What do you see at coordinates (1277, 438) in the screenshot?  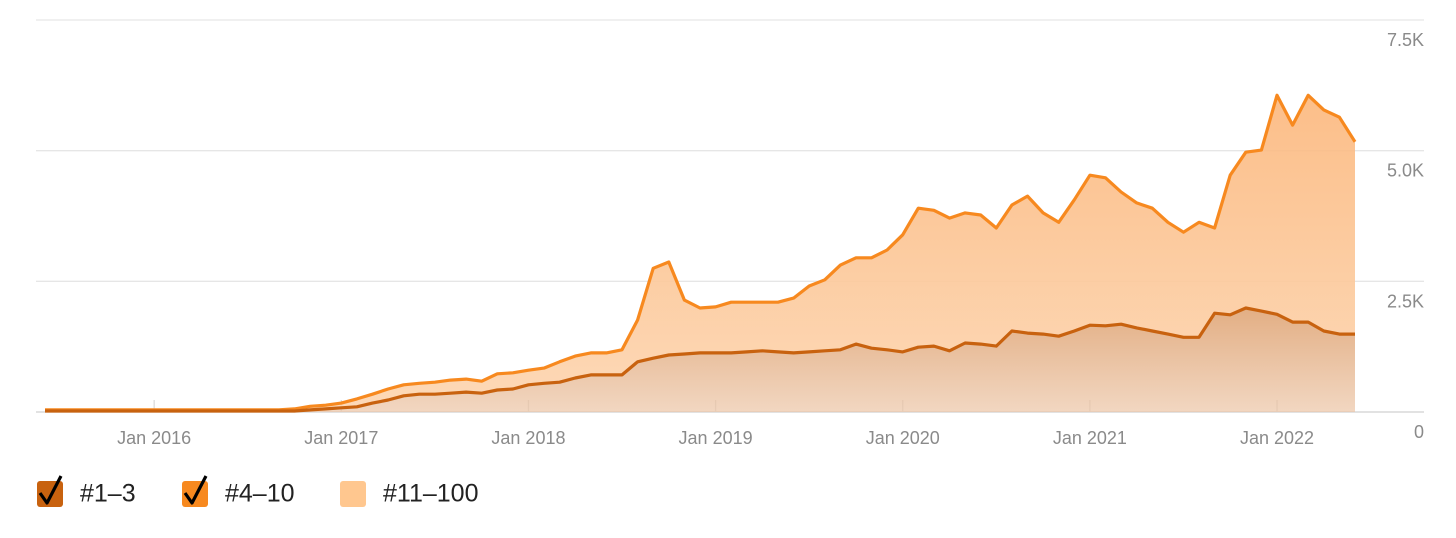 I see `x-tick-label: Jan 2022` at bounding box center [1277, 438].